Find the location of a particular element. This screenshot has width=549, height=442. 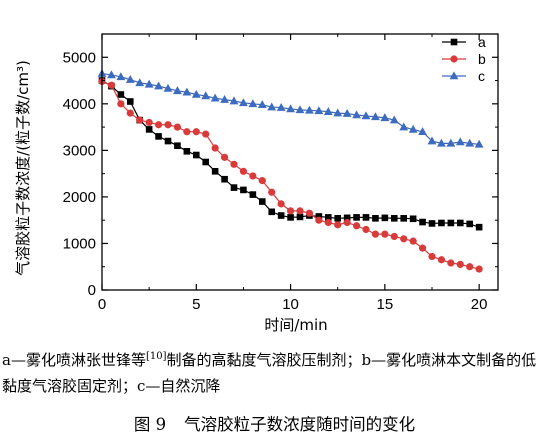

figure-note-reference: [10] is located at coordinates (156, 356).